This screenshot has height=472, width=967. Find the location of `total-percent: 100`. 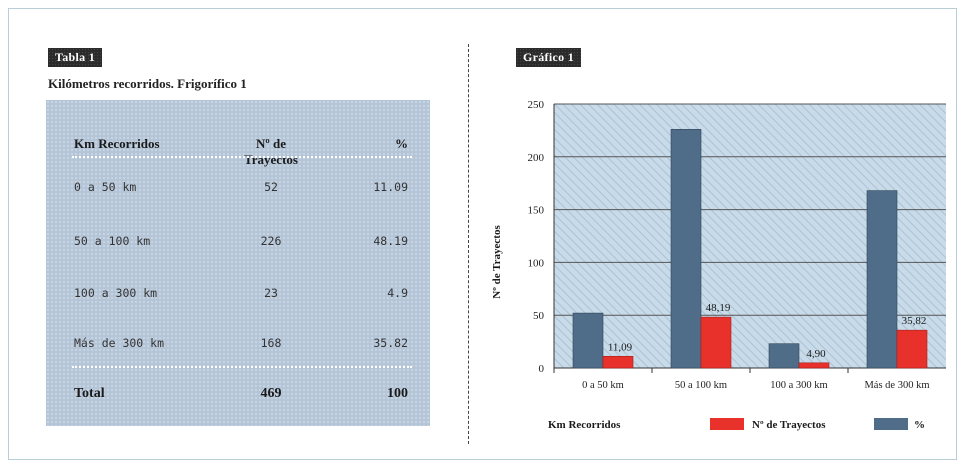

total-percent: 100 is located at coordinates (397, 393).